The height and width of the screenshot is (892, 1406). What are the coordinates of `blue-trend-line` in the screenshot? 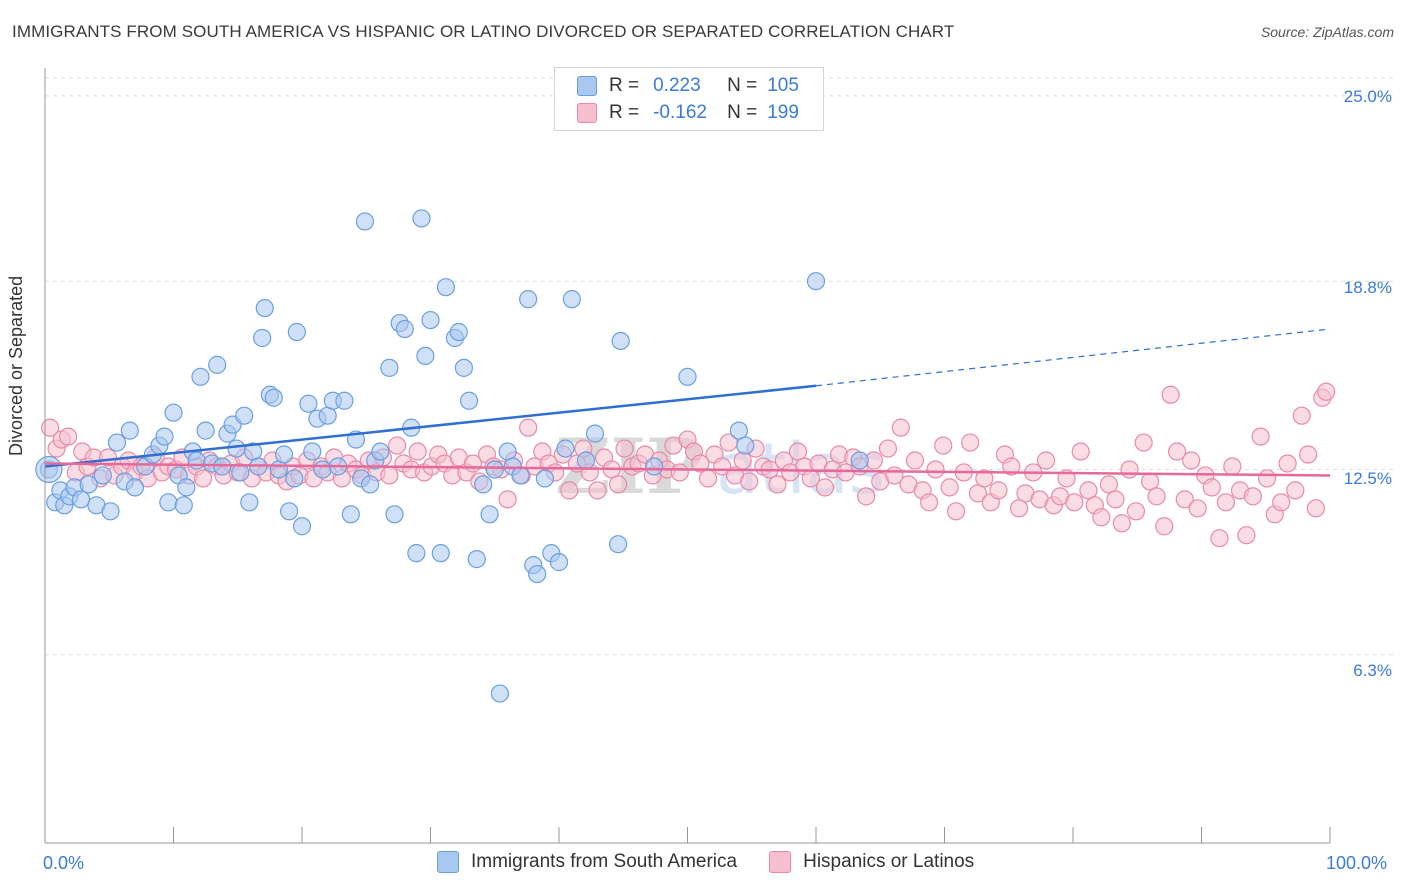 It's located at (430, 426).